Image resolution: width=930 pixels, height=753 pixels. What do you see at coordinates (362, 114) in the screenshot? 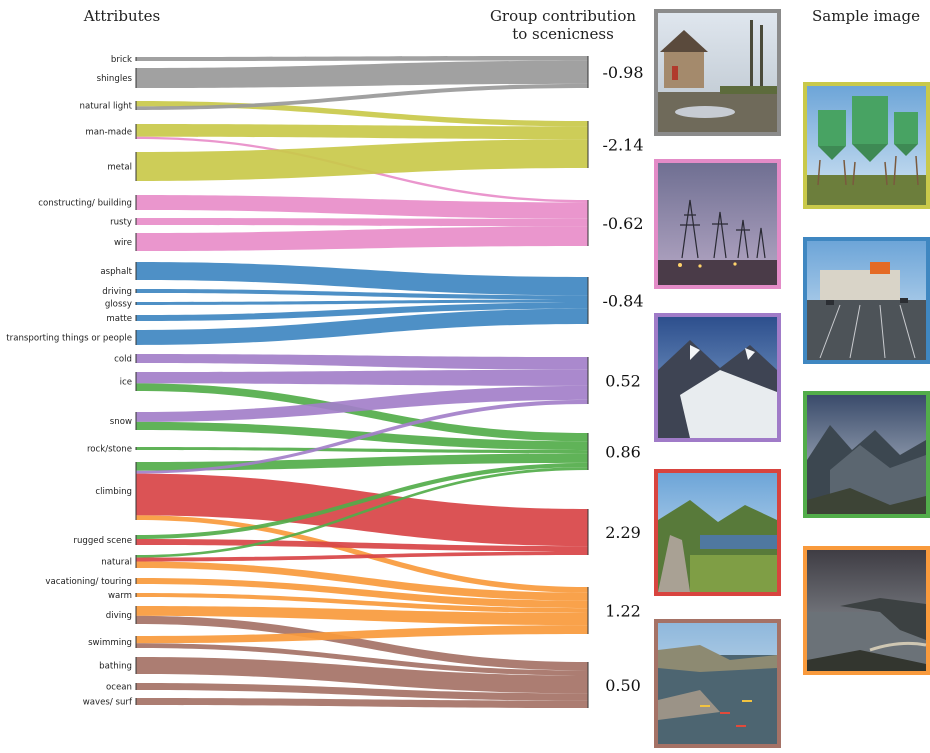
I see `flow-natural-light-to-olive` at bounding box center [362, 114].